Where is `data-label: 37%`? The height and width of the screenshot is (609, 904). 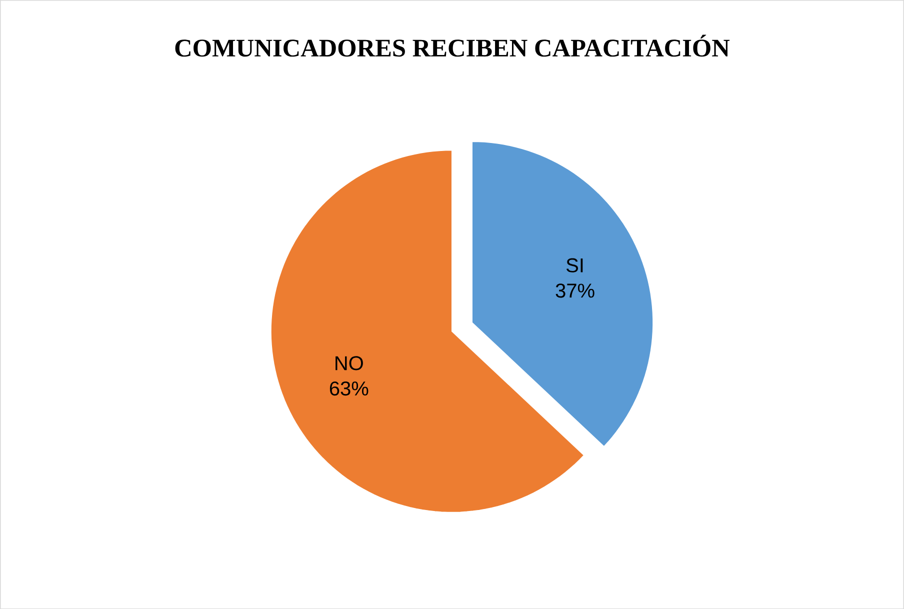
data-label: 37% is located at coordinates (575, 290).